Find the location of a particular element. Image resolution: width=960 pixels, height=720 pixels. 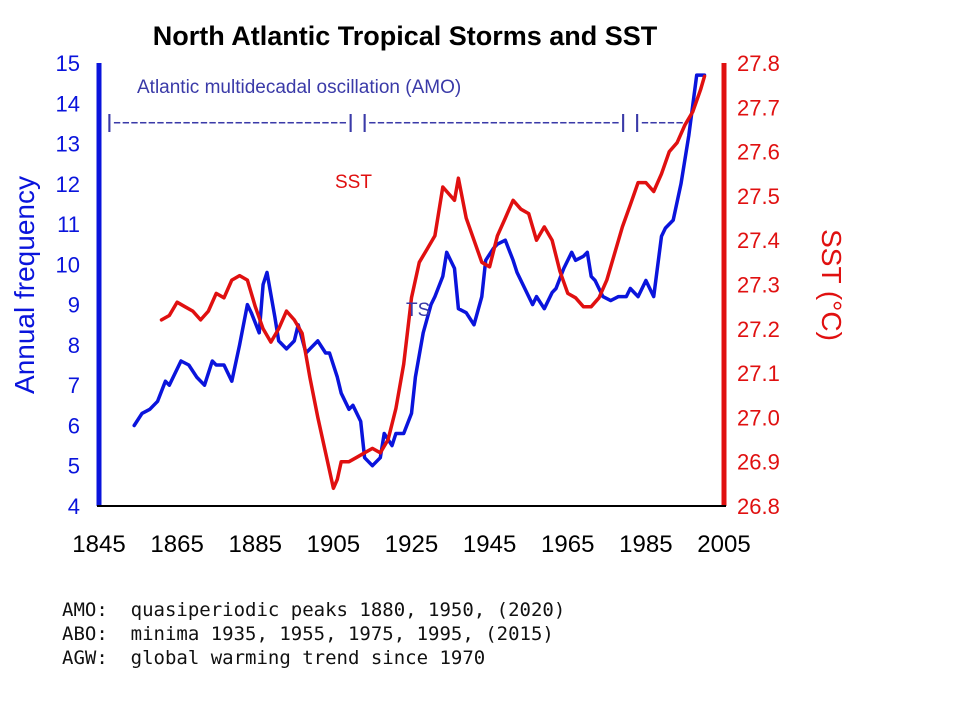

left-axis-label: Annual frequency is located at coordinates (24, 285).